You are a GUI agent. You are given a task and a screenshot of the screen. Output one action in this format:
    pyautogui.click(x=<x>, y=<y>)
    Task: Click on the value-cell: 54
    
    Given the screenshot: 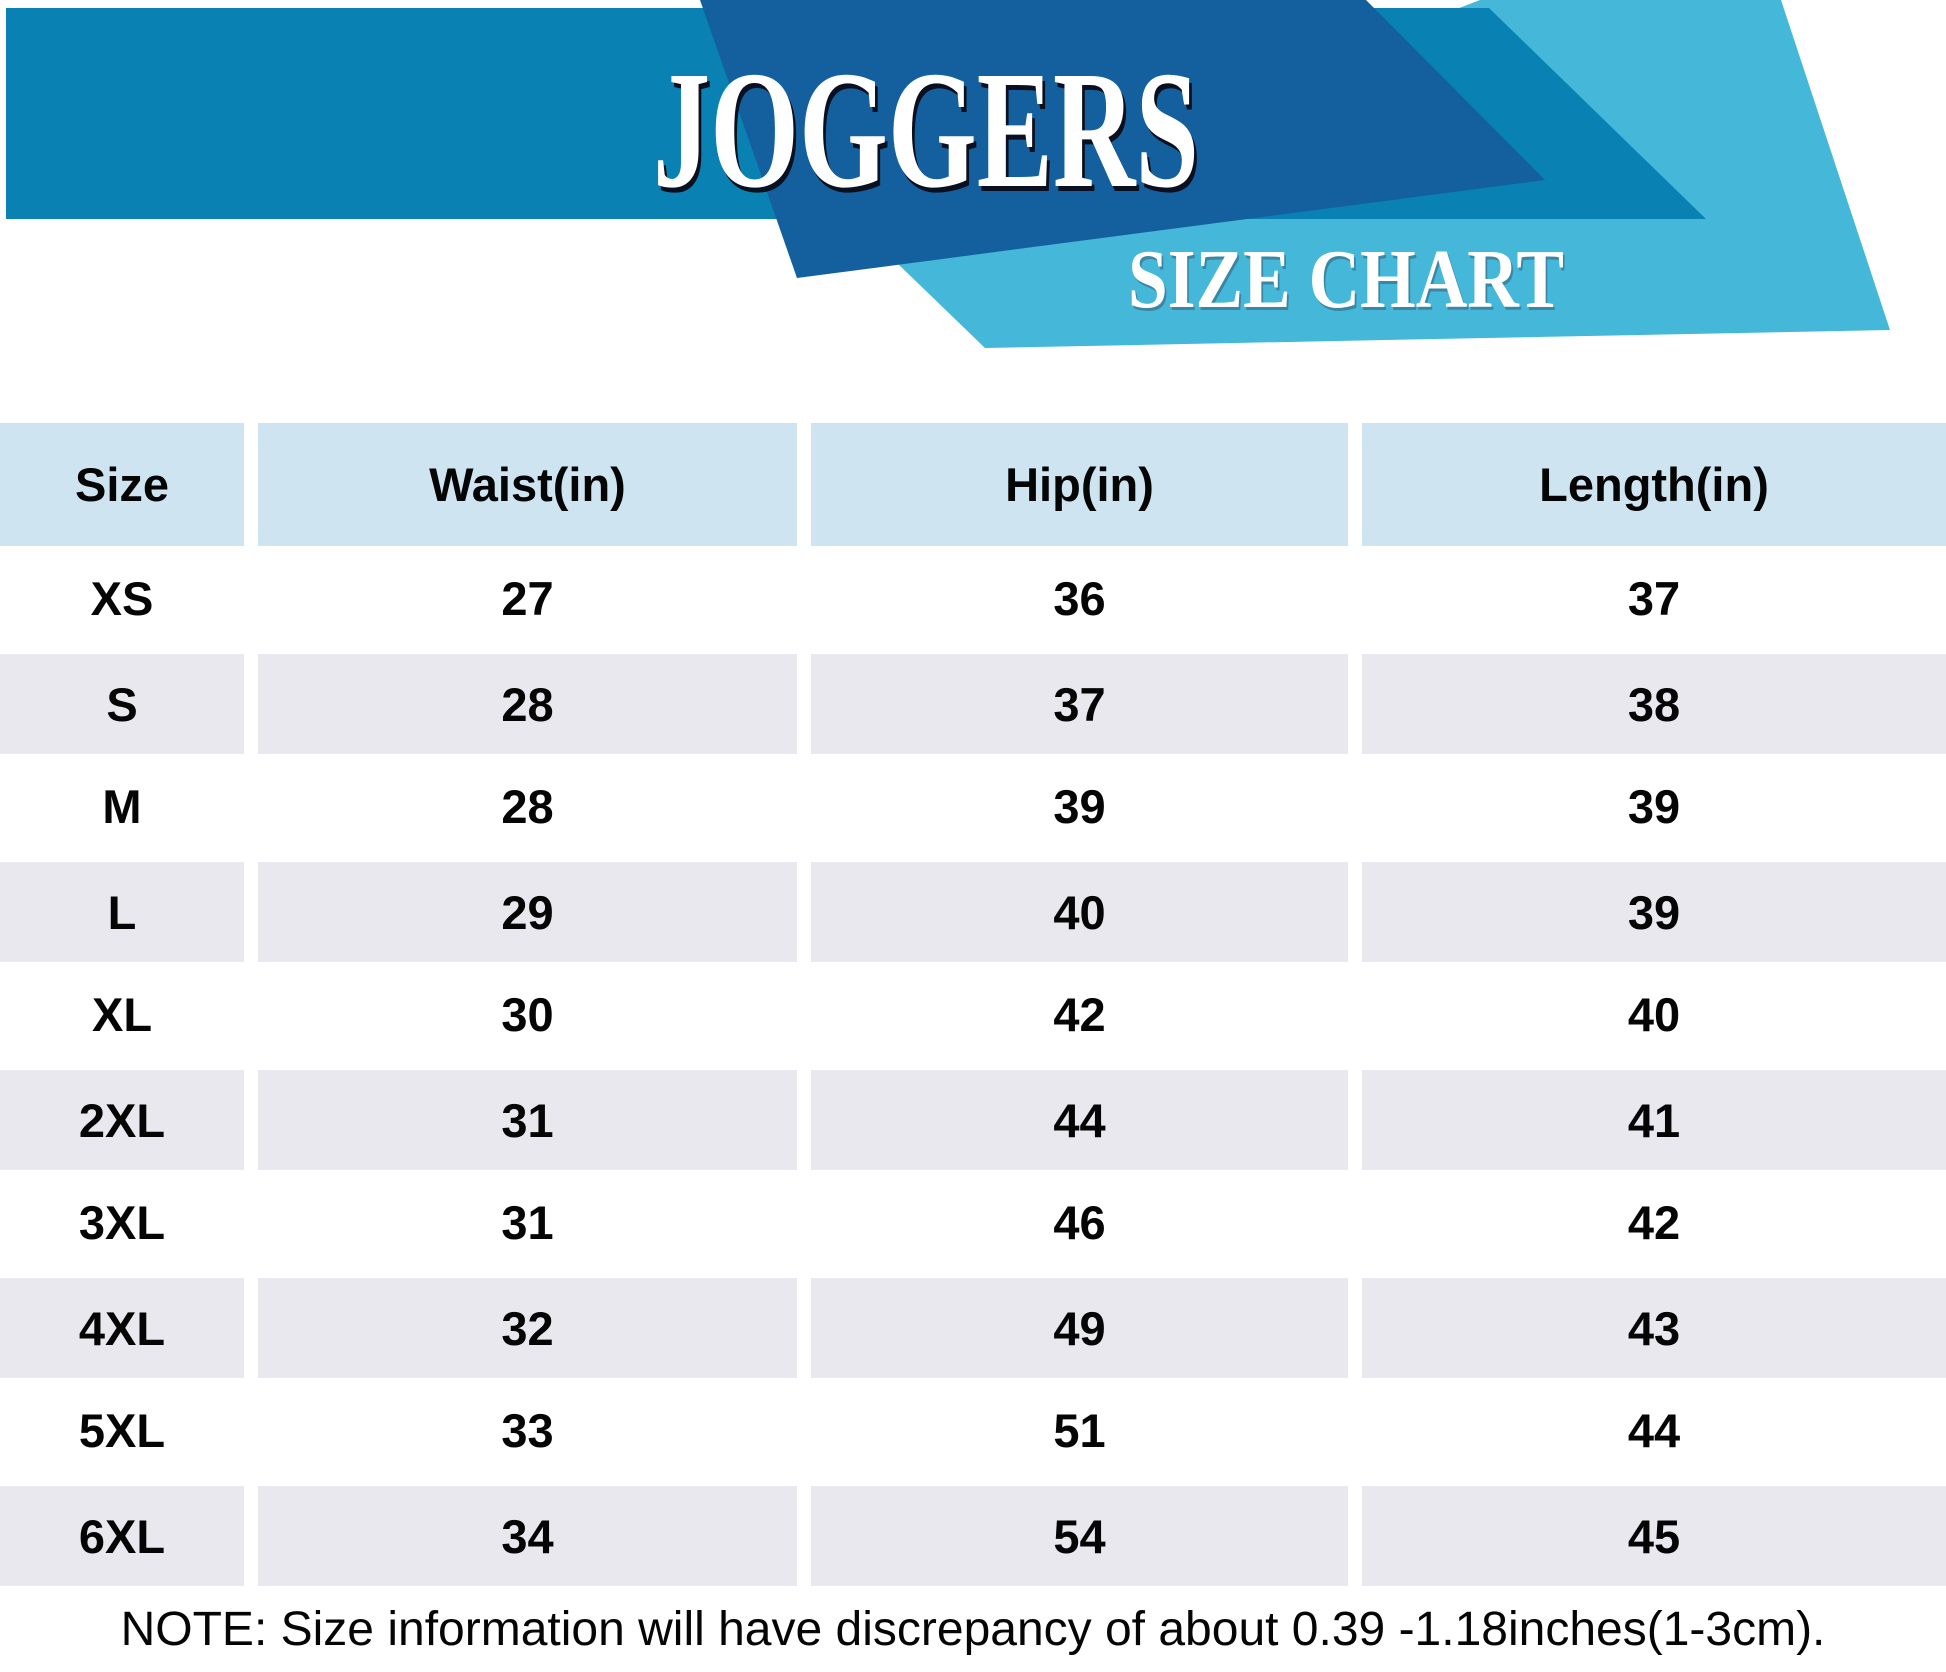 What is the action you would take?
    pyautogui.click(x=1079, y=1534)
    